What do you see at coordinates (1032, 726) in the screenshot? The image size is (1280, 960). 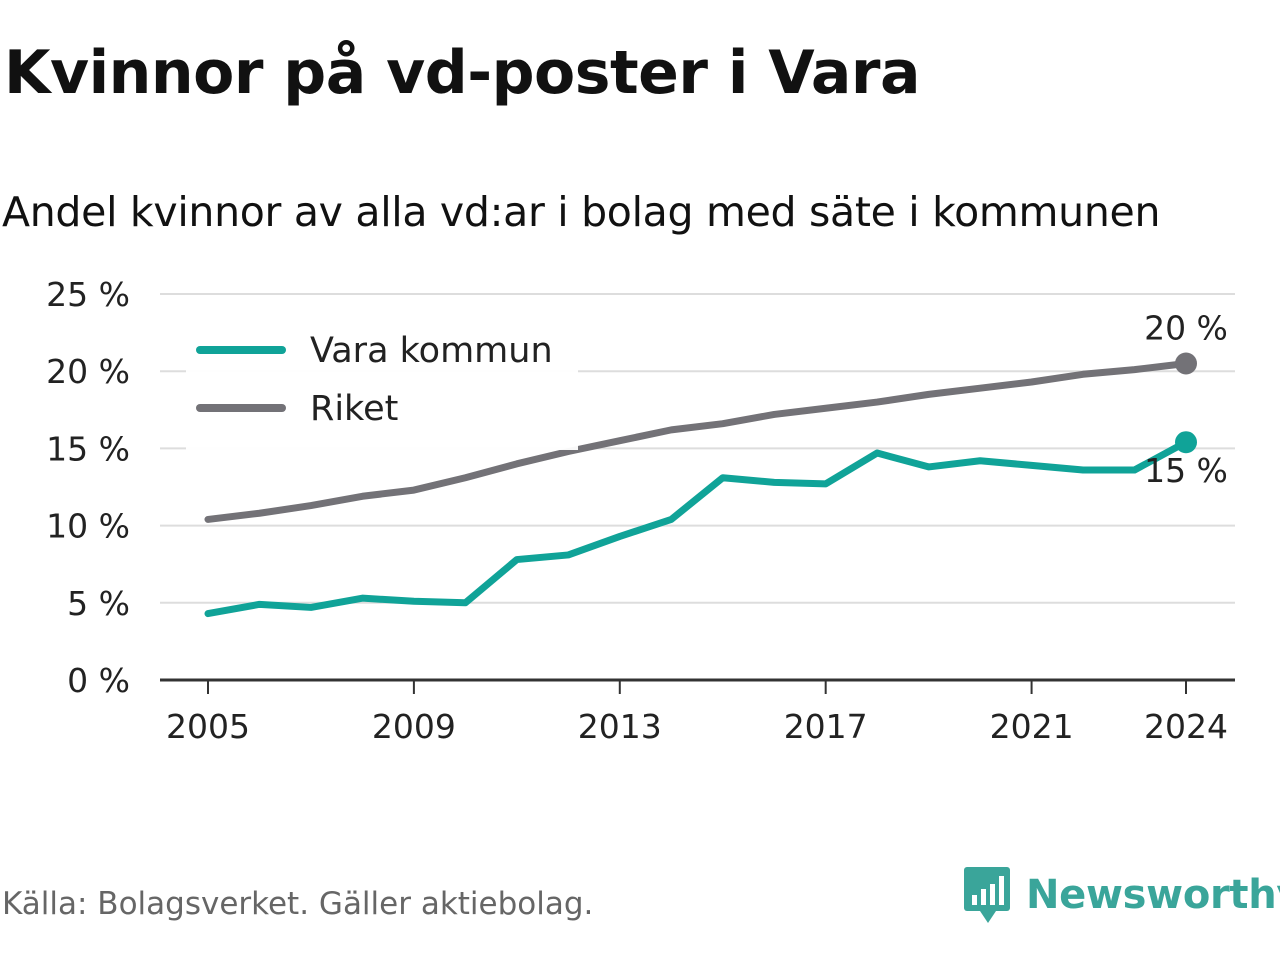 I see `x-tick-label: 2021` at bounding box center [1032, 726].